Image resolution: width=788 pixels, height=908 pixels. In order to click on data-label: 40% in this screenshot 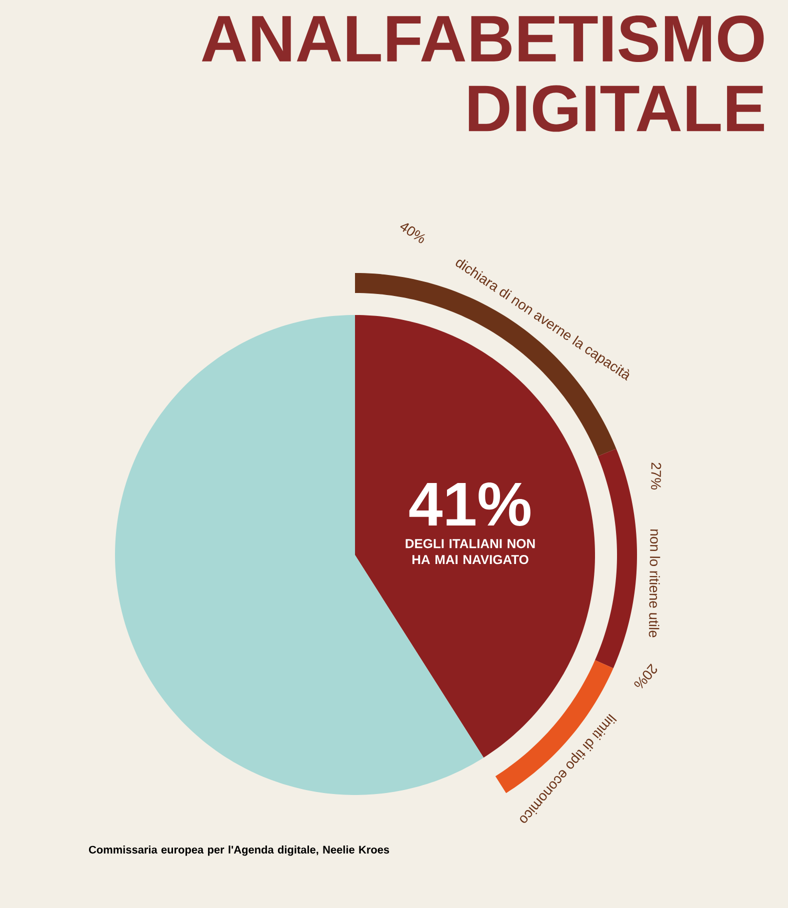, I will do `click(413, 233)`.